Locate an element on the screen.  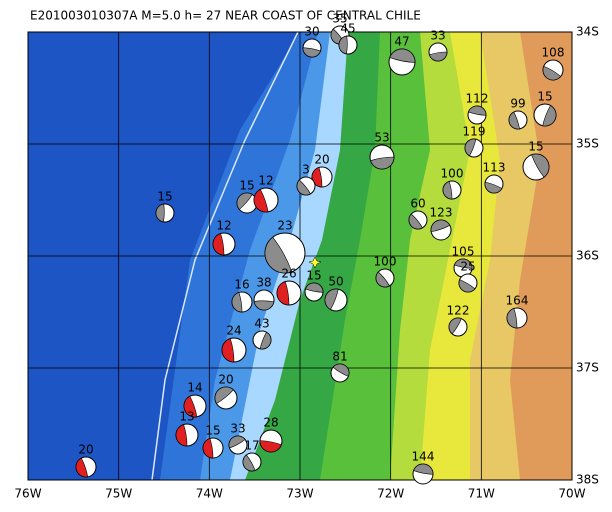
depth-label: 112 is located at coordinates (477, 99).